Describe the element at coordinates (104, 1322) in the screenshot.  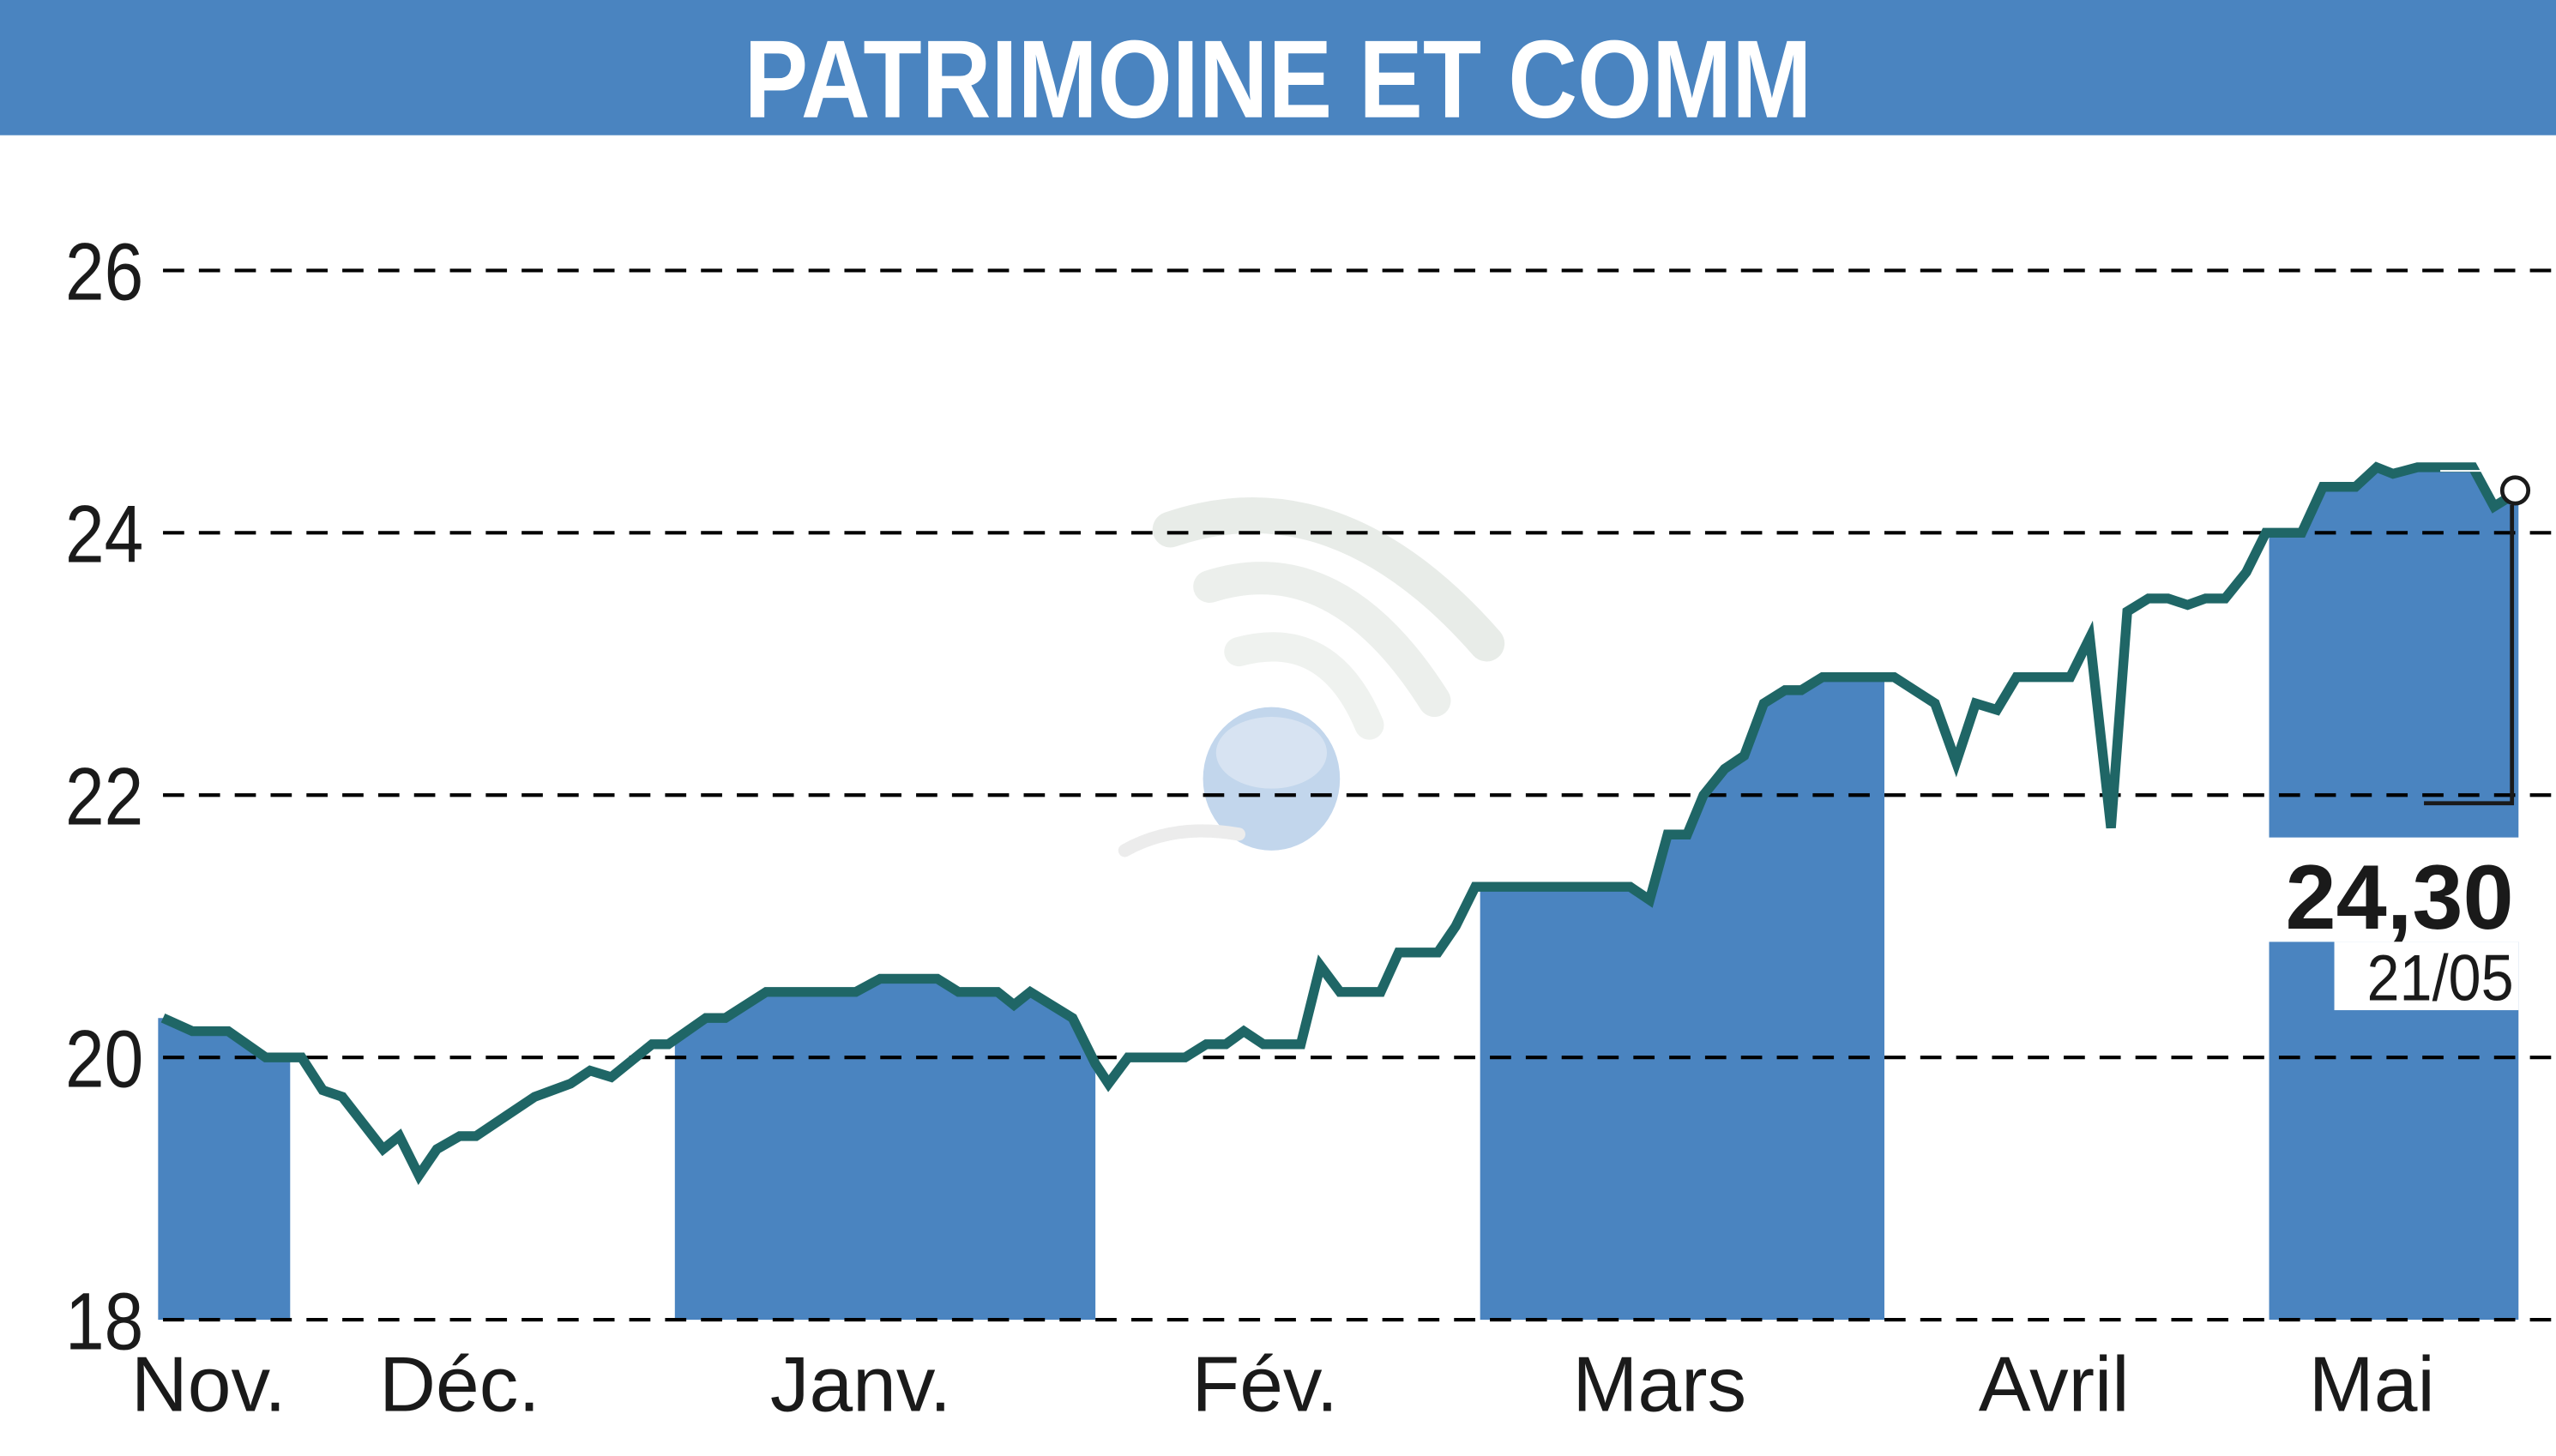
I see `y-tick-label: 18` at that location.